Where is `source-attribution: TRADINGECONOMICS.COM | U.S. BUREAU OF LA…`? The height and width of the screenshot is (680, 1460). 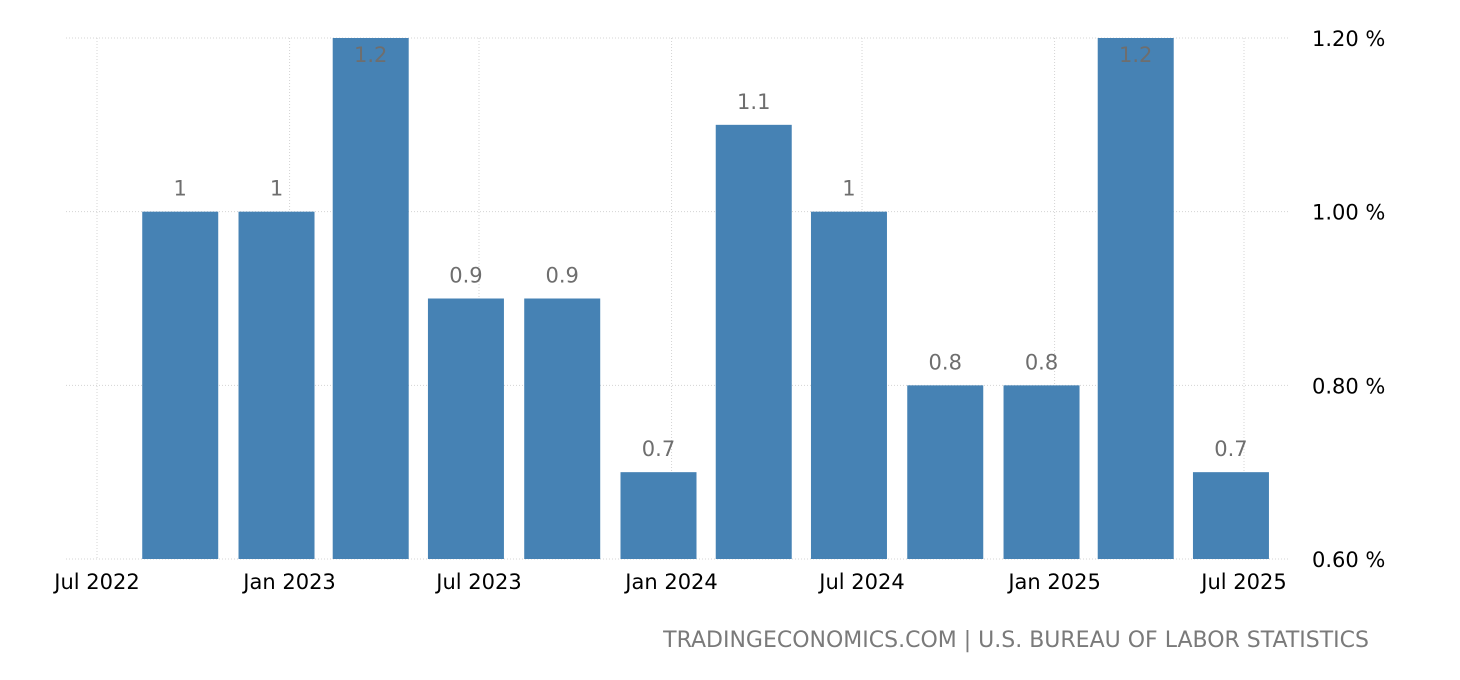 source-attribution: TRADINGECONOMICS.COM | U.S. BUREAU OF LA… is located at coordinates (1016, 640).